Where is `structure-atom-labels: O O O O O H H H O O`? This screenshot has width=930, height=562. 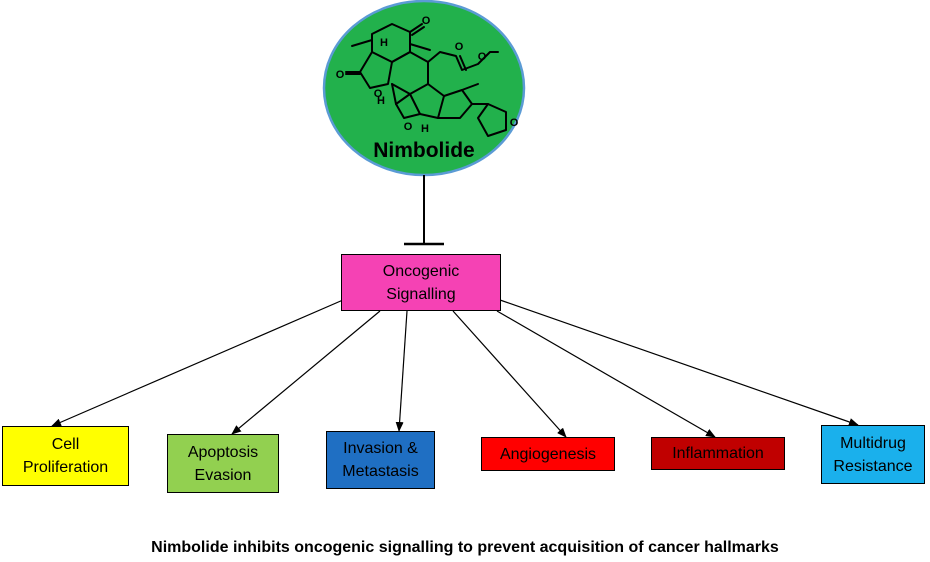
structure-atom-labels: O O O O O H H H O O is located at coordinates (427, 75).